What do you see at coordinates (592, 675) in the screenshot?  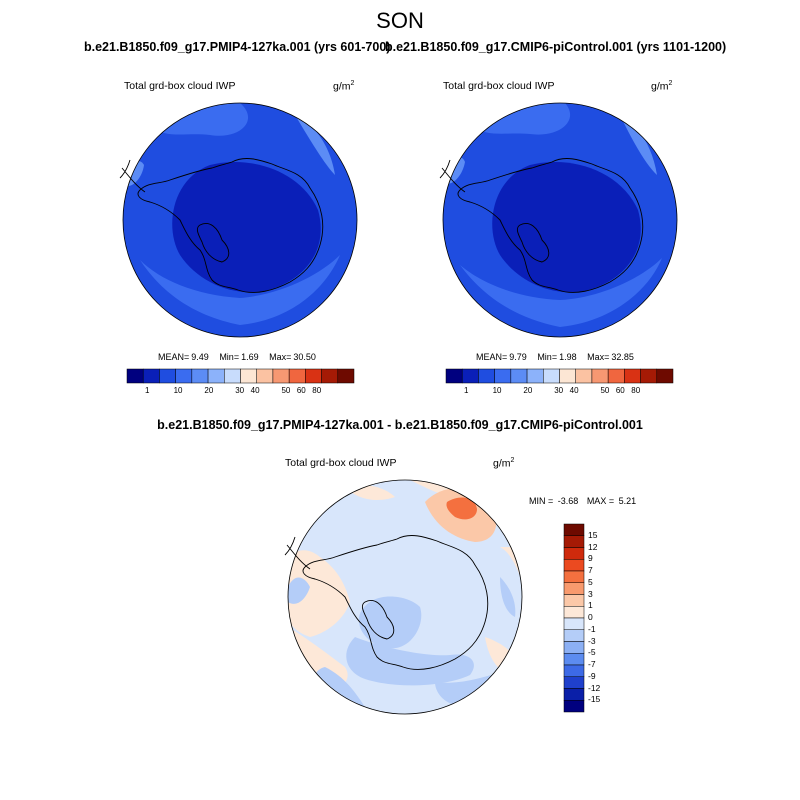 I see `diff-colorbar-tick-label: -9` at bounding box center [592, 675].